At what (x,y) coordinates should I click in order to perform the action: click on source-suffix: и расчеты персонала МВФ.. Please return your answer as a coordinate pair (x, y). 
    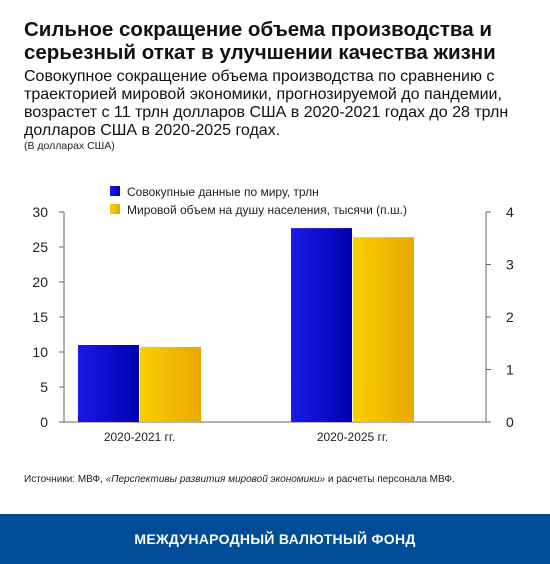
    Looking at the image, I should click on (390, 479).